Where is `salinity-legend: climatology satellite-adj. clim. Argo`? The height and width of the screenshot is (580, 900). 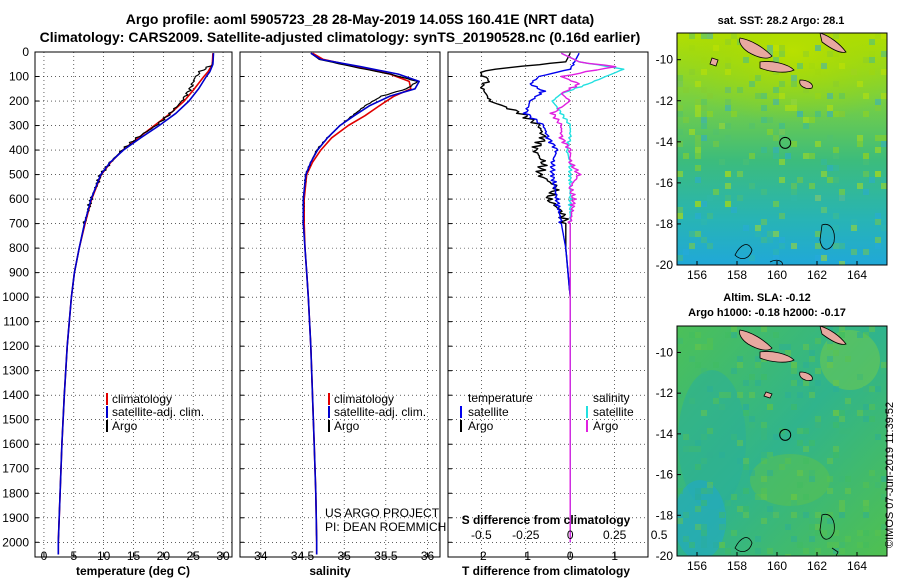
salinity-legend: climatology satellite-adj. clim. Argo is located at coordinates (377, 412).